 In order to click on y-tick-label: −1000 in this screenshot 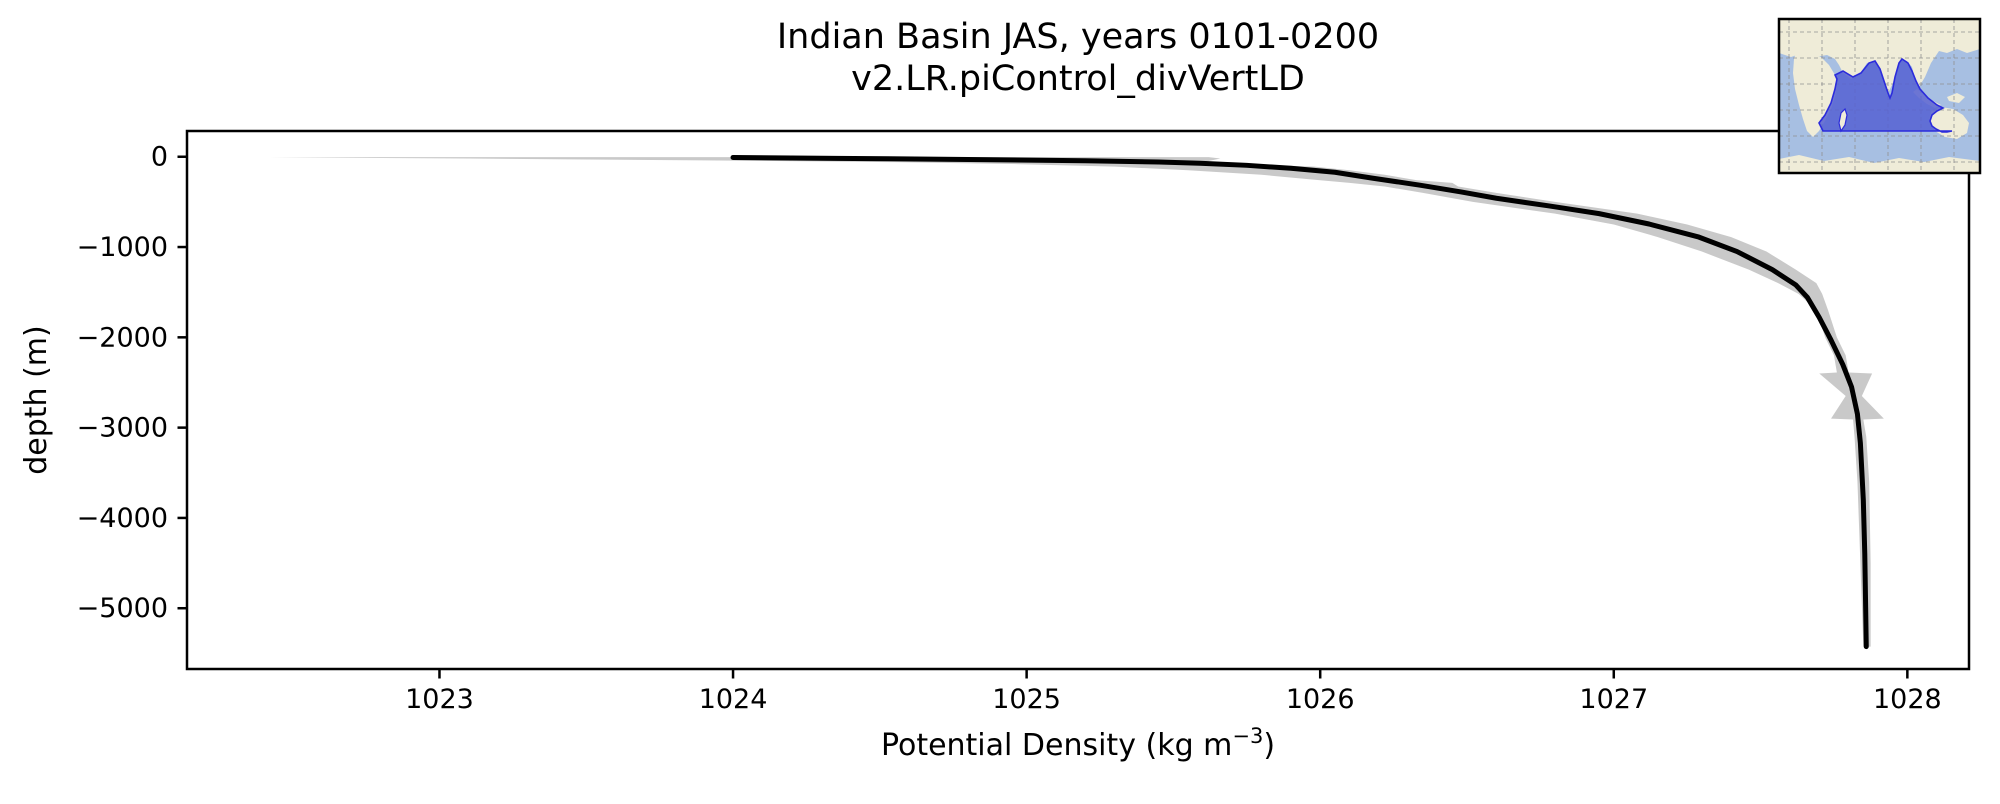, I will do `click(122, 247)`.